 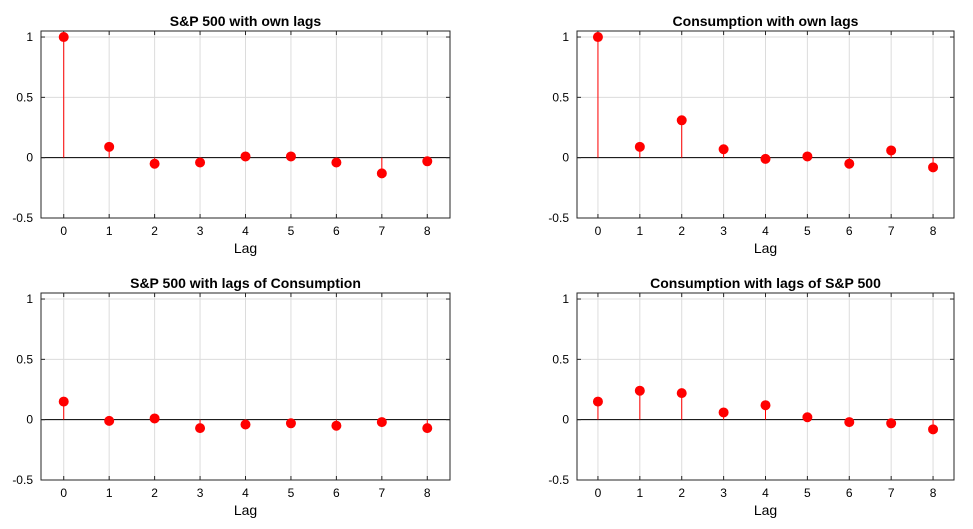 What do you see at coordinates (246, 21) in the screenshot?
I see `subplot-title: S&P 500 with own lags` at bounding box center [246, 21].